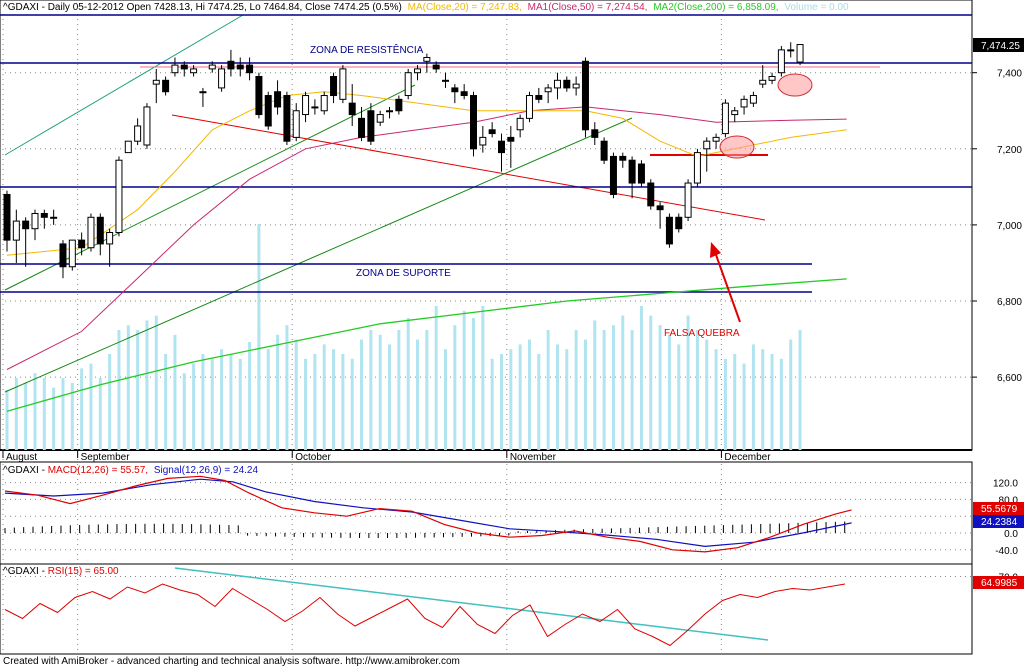  What do you see at coordinates (98, 470) in the screenshot?
I see `macd-header-label: MACD(12,26) = 55.57,` at bounding box center [98, 470].